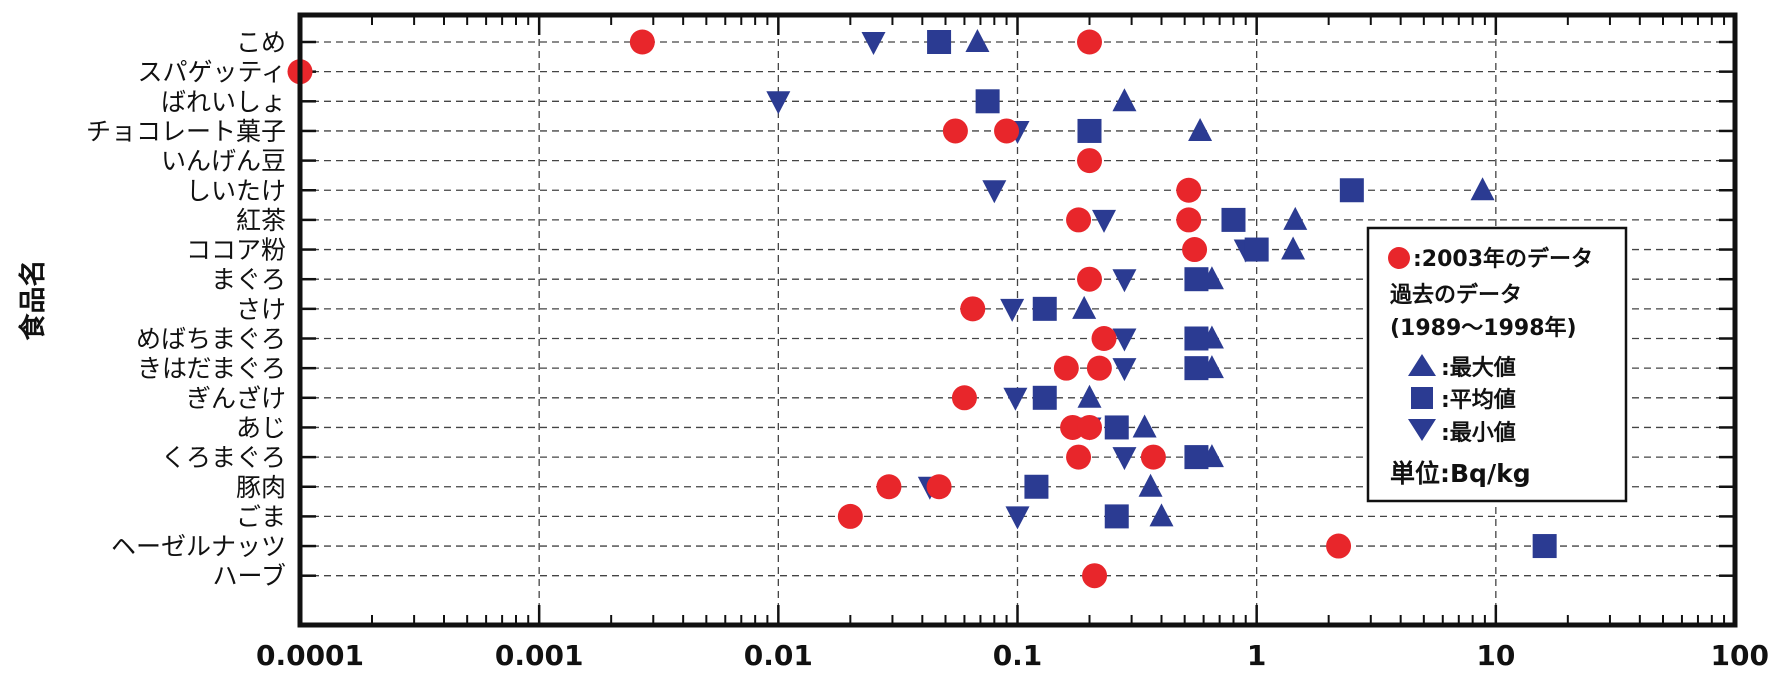  What do you see at coordinates (261, 309) in the screenshot?
I see `category-label: さけ` at bounding box center [261, 309].